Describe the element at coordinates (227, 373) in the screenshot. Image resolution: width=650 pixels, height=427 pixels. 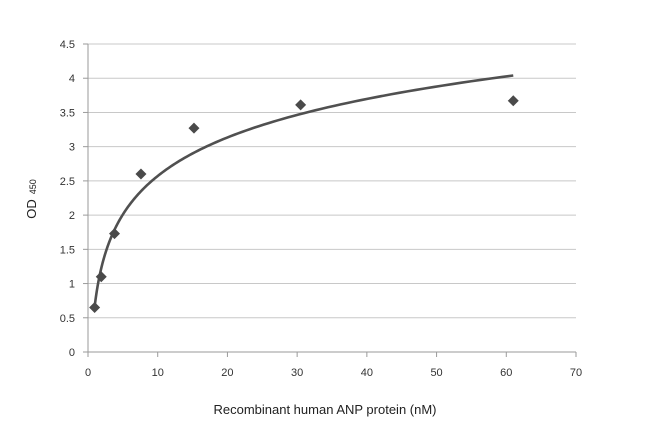
I see `x-tick-label: 20` at that location.